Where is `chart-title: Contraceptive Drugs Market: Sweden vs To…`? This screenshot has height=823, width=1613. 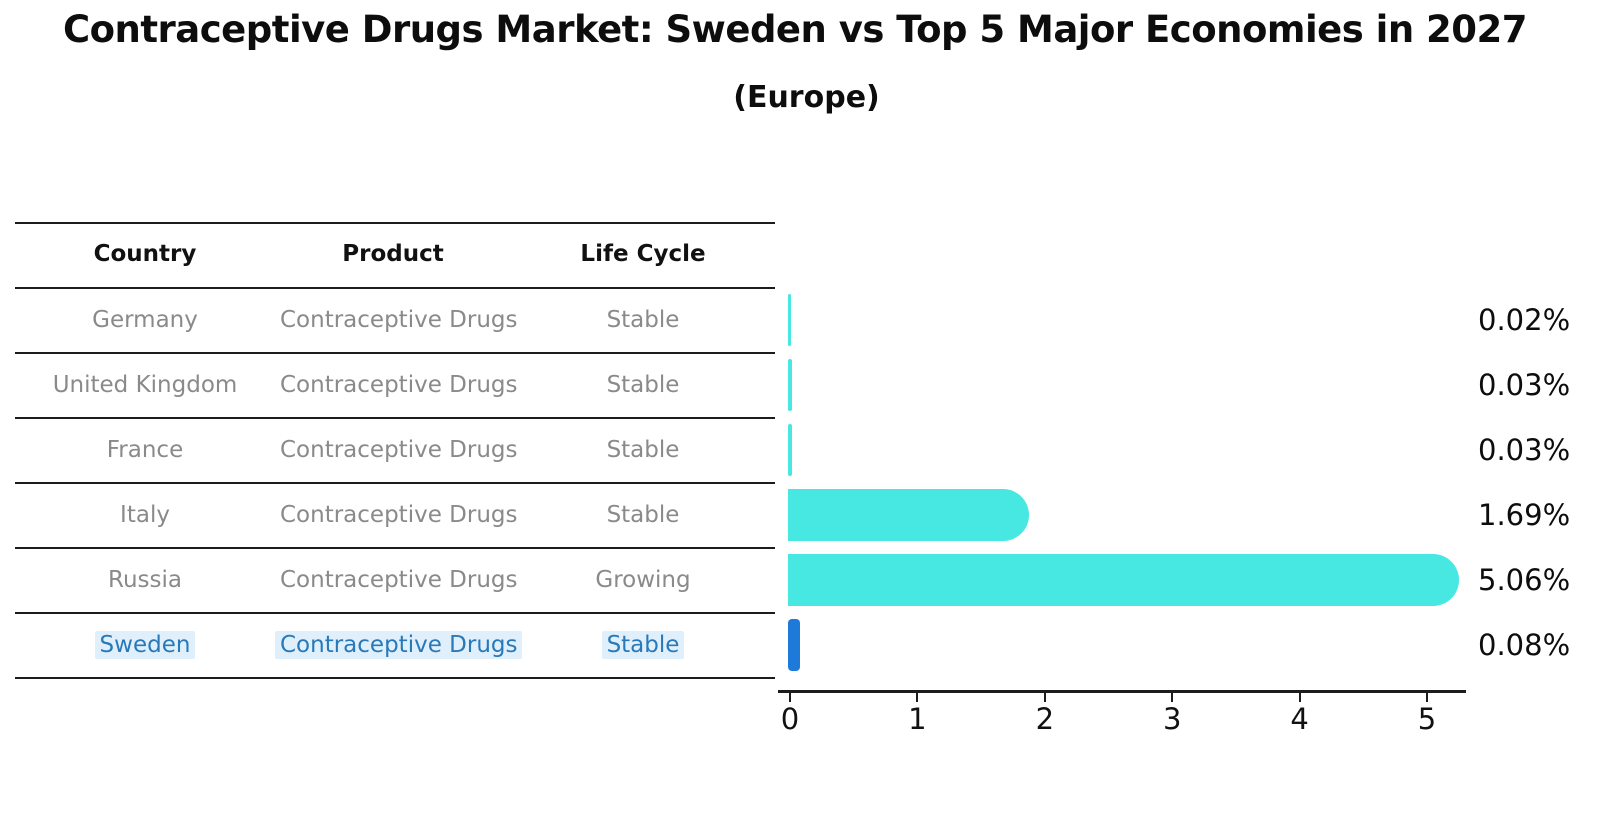
chart-title: Contraceptive Drugs Market: Sweden vs To… is located at coordinates (795, 29).